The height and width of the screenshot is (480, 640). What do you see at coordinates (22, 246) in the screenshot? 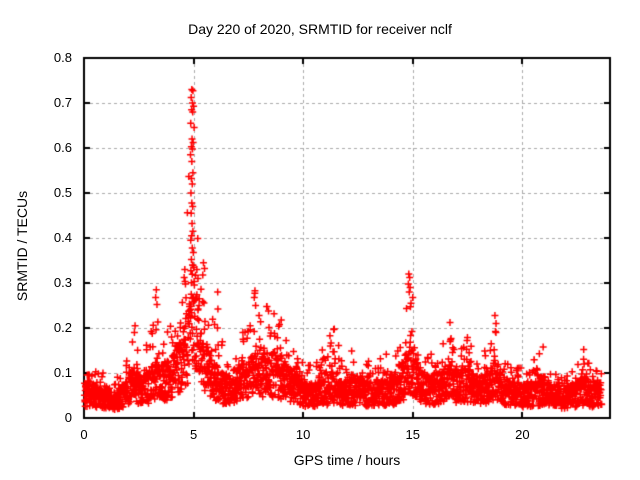
I see `y-axis-label: SRMTID / TECUs` at bounding box center [22, 246].